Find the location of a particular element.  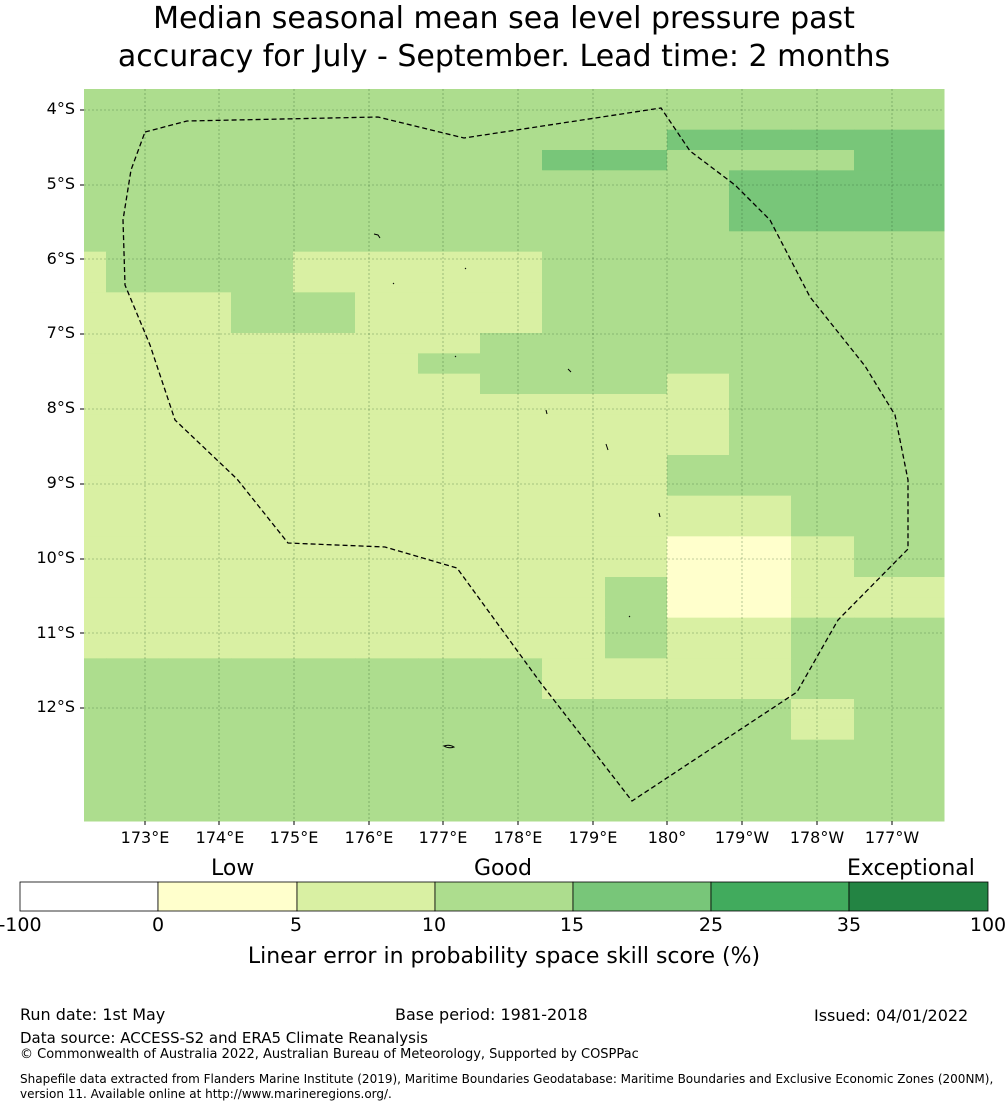

lat-label: 11°S is located at coordinates (55, 632).